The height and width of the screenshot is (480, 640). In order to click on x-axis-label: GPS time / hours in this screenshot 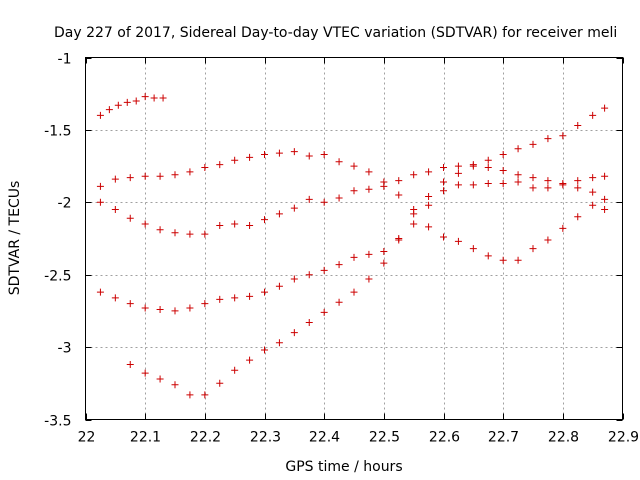, I will do `click(343, 467)`.